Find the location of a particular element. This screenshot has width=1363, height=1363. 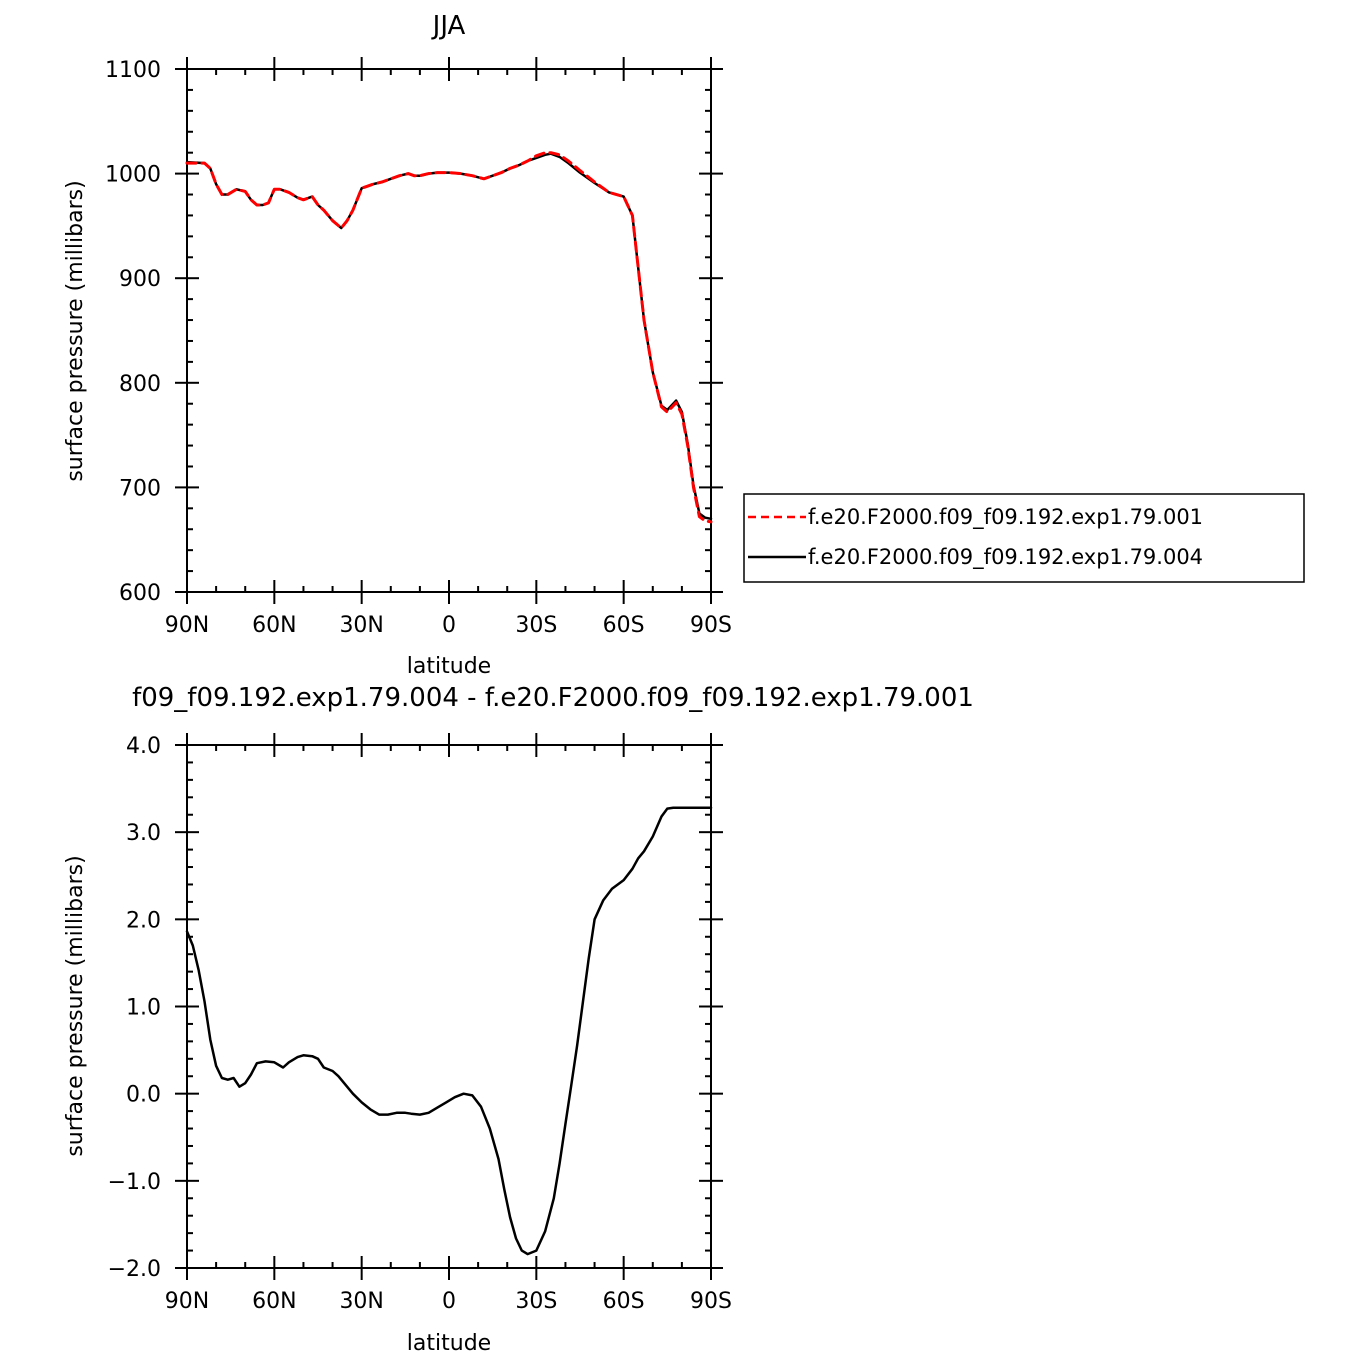

bottom-series-group is located at coordinates (449, 1031).